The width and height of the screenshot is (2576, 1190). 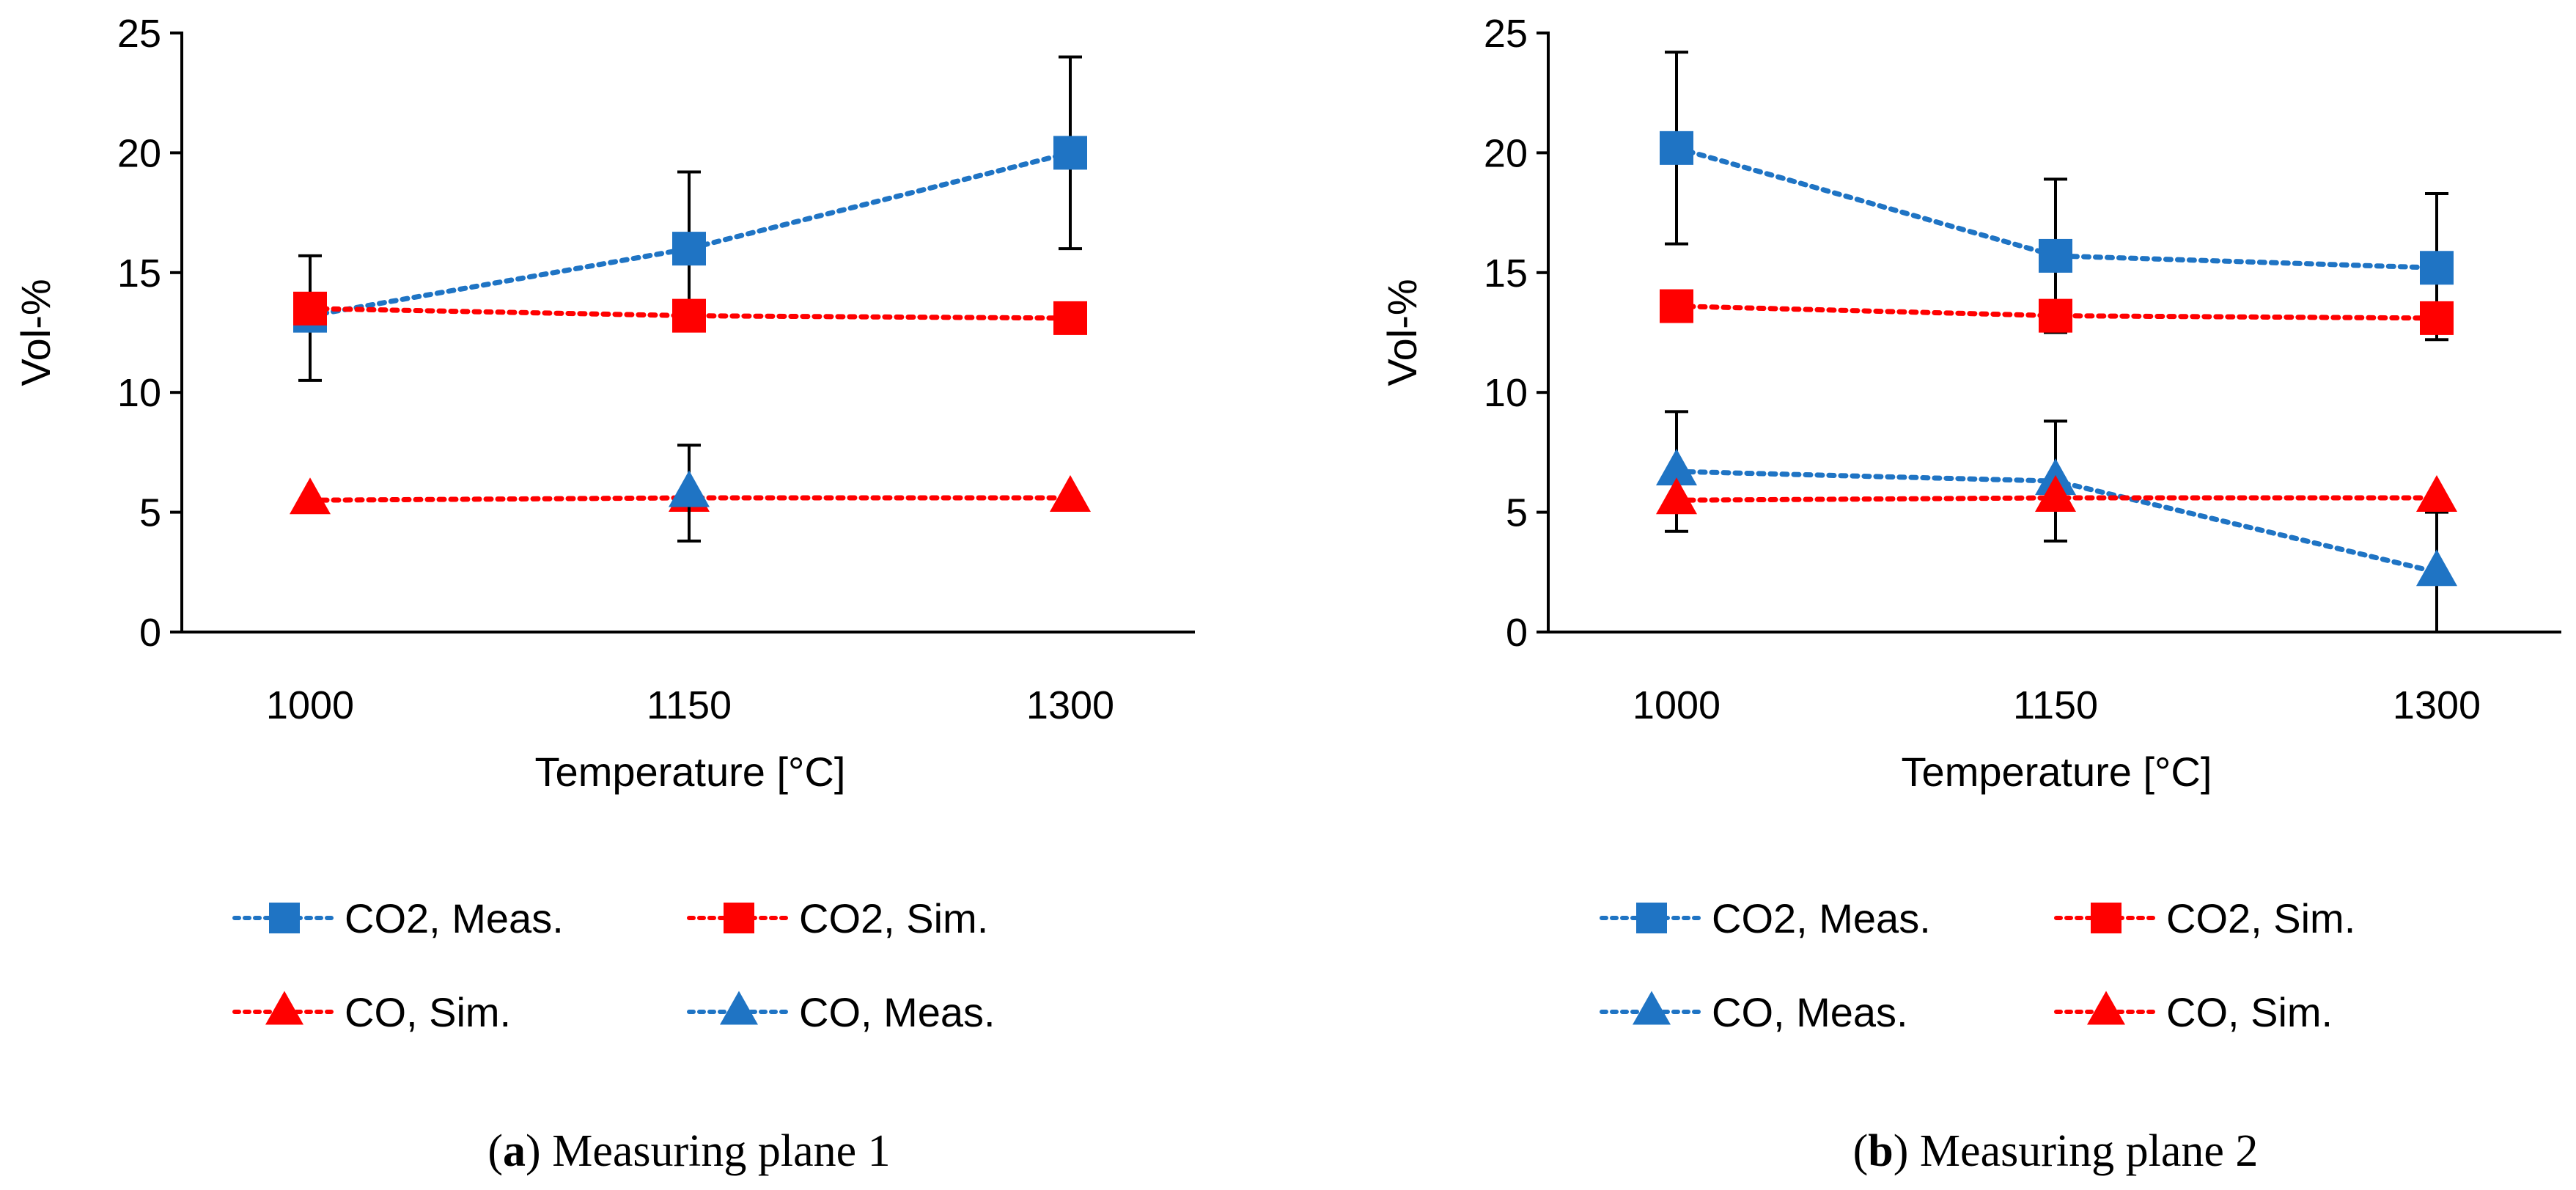 What do you see at coordinates (716, 1151) in the screenshot?
I see `caption-text: Measuring plane 1` at bounding box center [716, 1151].